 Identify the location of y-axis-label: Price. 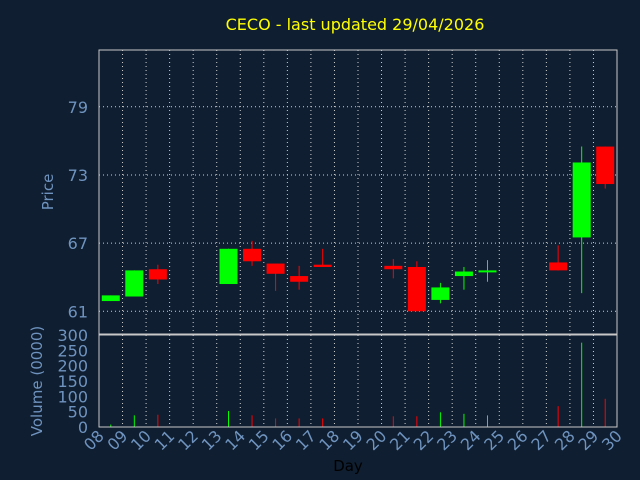
(48, 192).